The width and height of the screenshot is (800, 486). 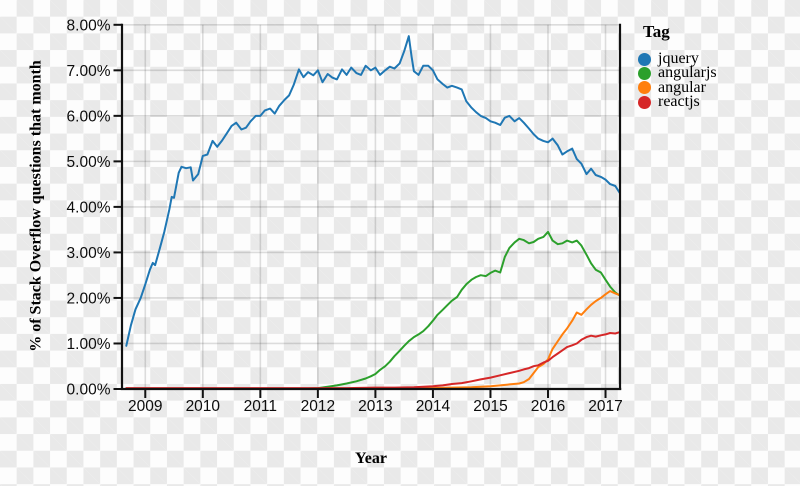 What do you see at coordinates (605, 406) in the screenshot?
I see `x-tick-label: 2017` at bounding box center [605, 406].